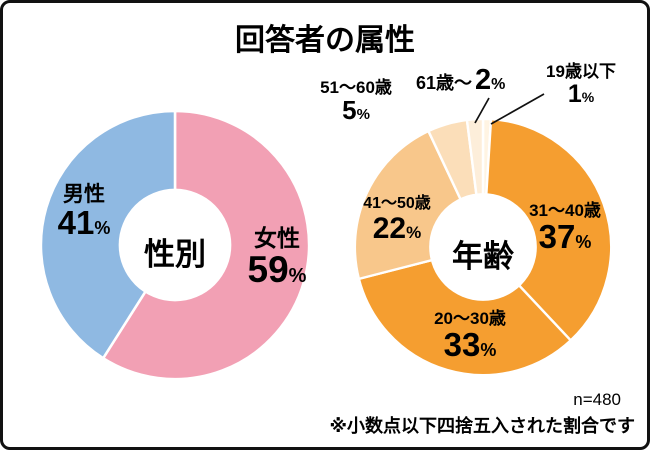 The height and width of the screenshot is (450, 650). Describe the element at coordinates (356, 87) in the screenshot. I see `slice-name-age-51-60: 51〜60歳` at that location.